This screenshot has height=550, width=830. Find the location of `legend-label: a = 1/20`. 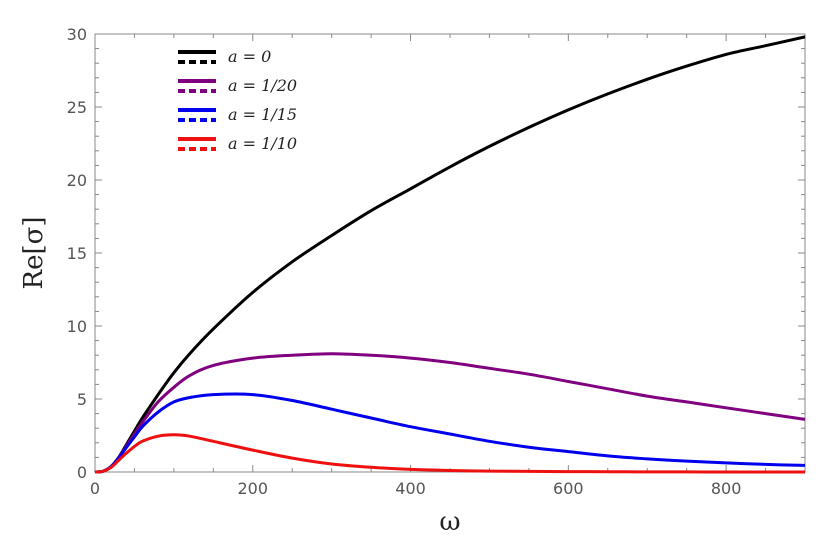

legend-label: a = 1/20 is located at coordinates (262, 85).